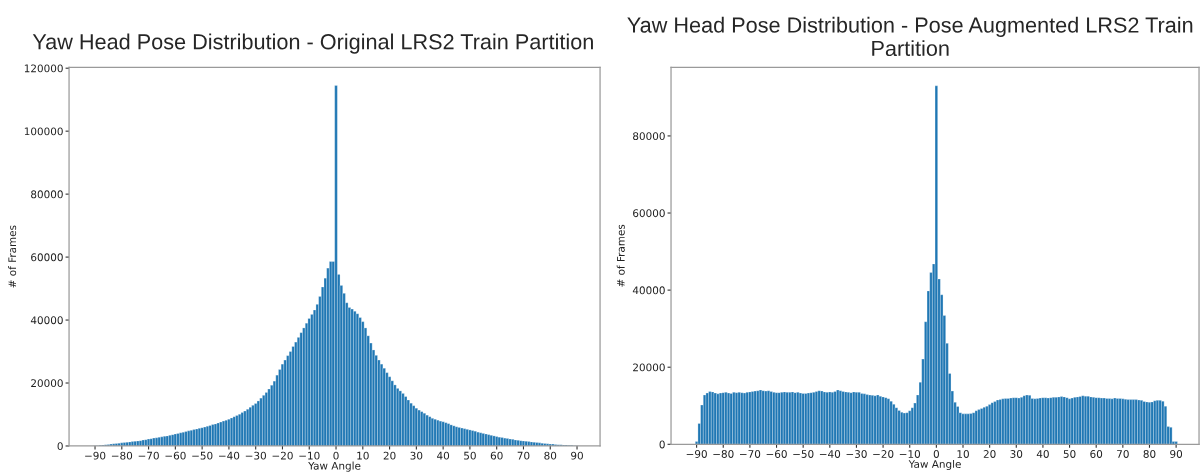 This screenshot has height=475, width=1203. I want to click on chart-title: Yaw Head Pose Distribution - Pose Augmented LRS2 Train Partition, so click(910, 36).